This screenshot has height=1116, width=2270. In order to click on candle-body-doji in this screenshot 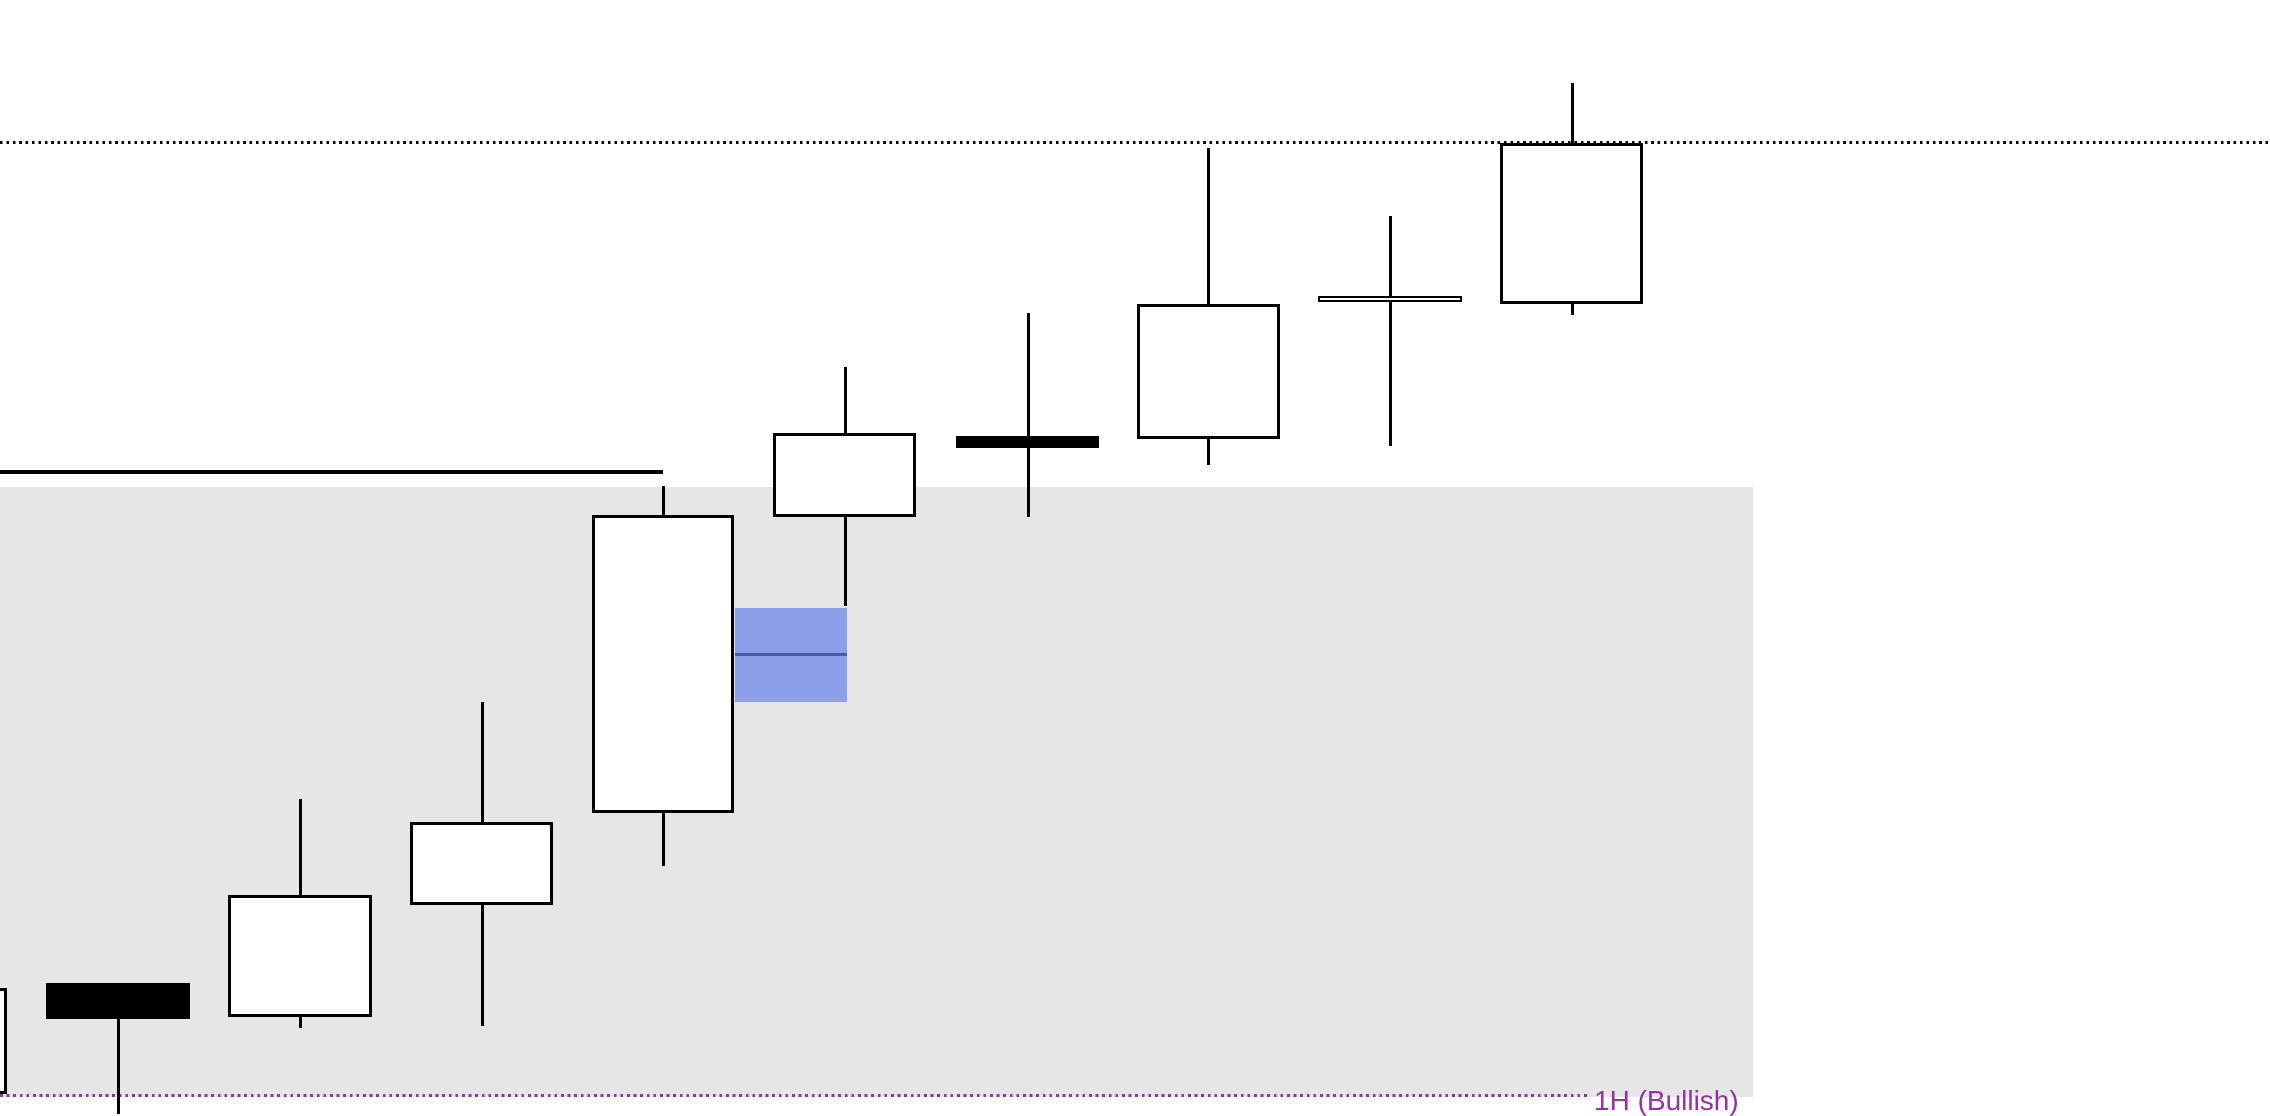, I will do `click(1390, 299)`.